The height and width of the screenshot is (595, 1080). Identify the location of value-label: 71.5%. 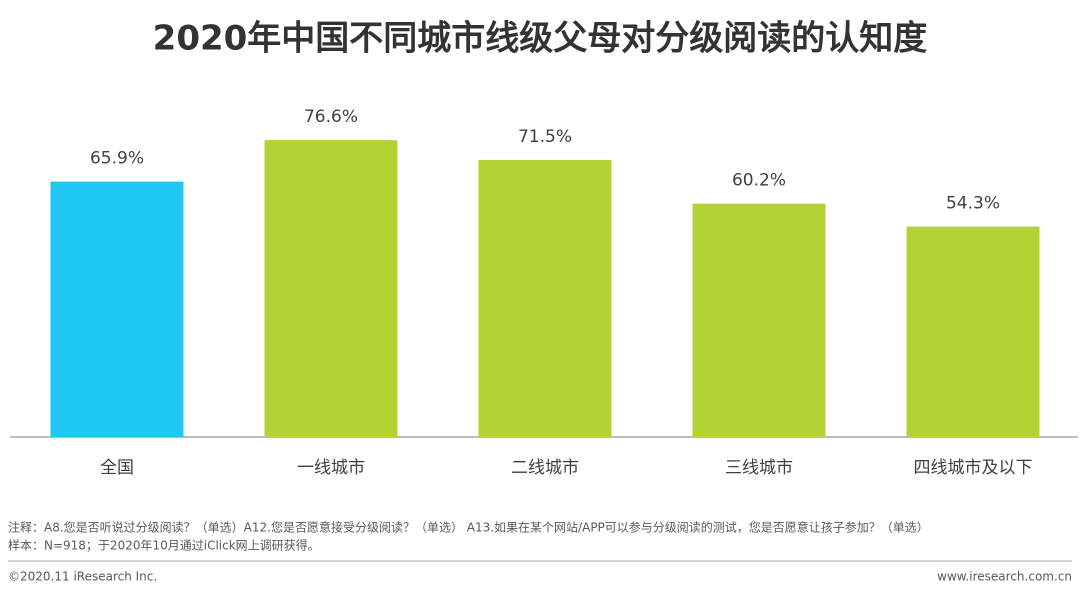
(545, 137).